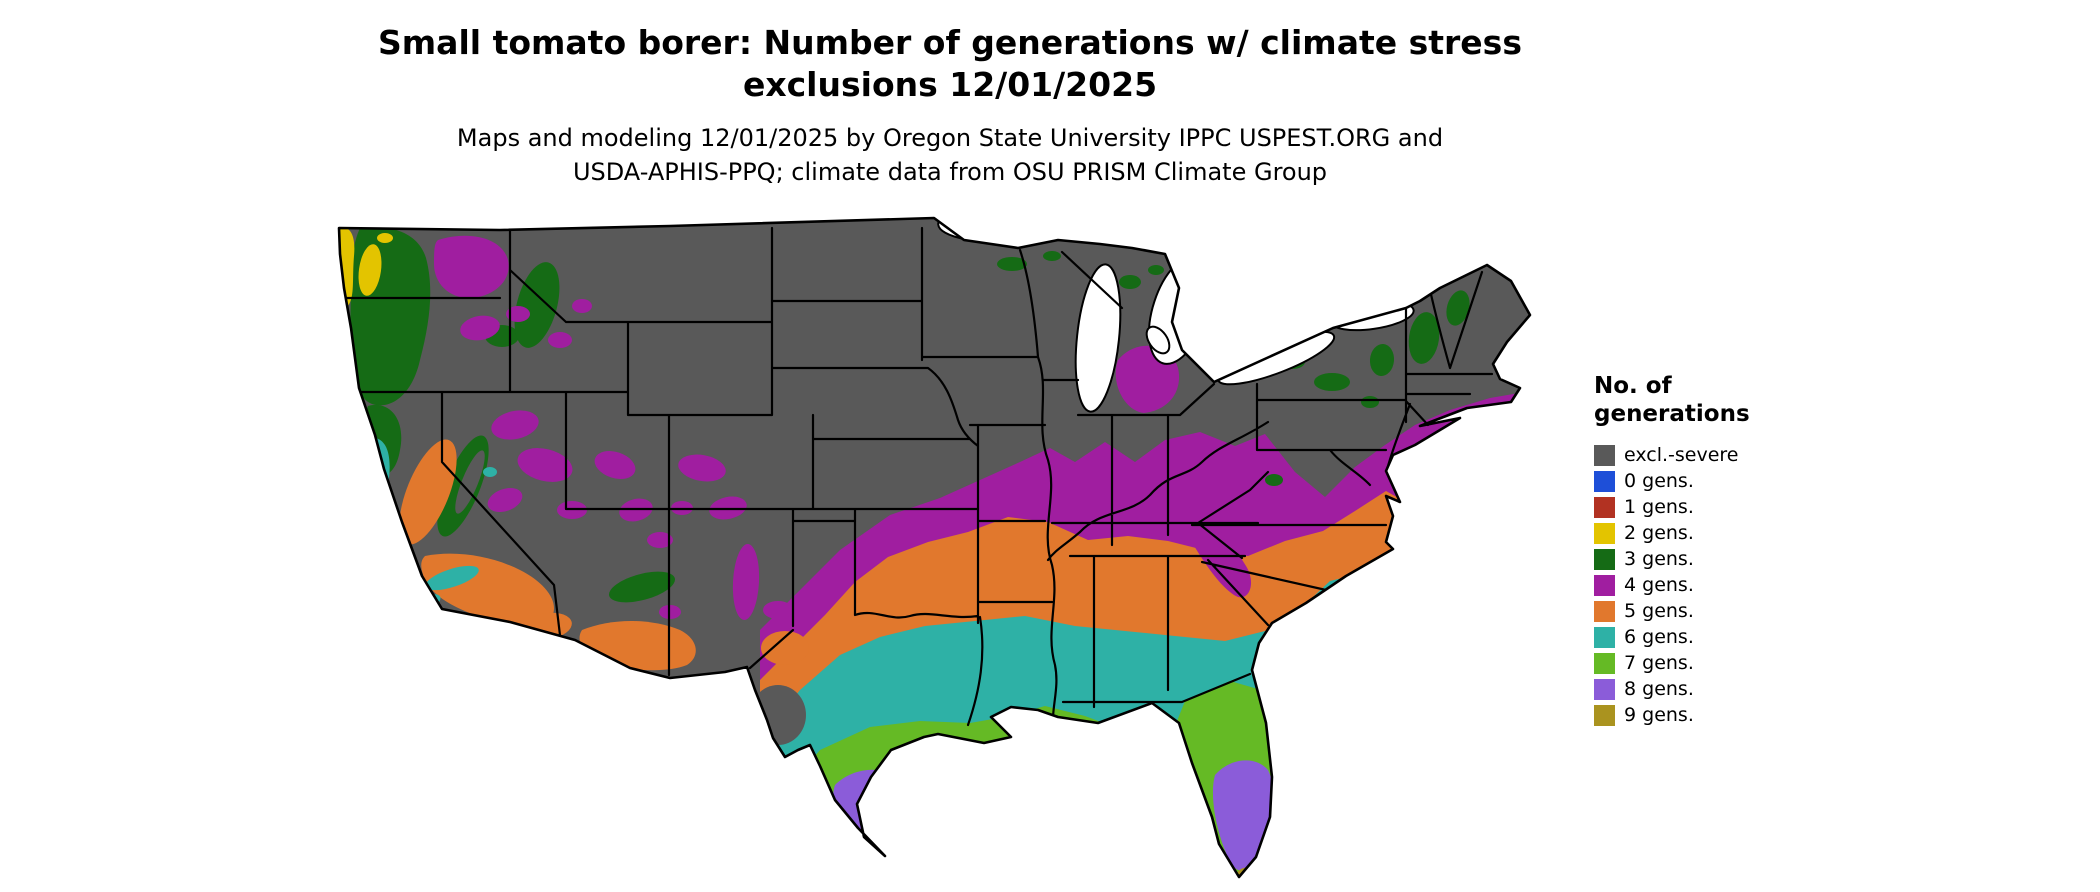 The height and width of the screenshot is (892, 2100). What do you see at coordinates (1709, 400) in the screenshot?
I see `legend-title: No. of generations` at bounding box center [1709, 400].